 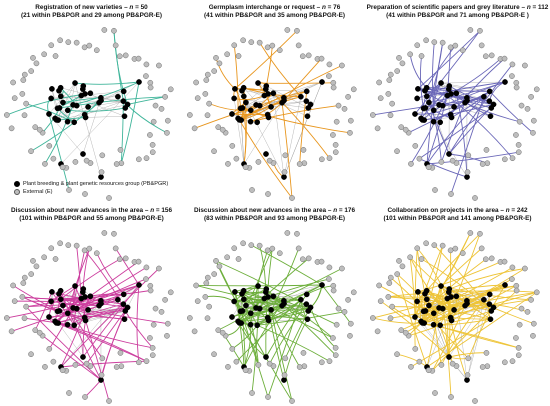 I want to click on internal-node-icon, so click(x=17, y=184).